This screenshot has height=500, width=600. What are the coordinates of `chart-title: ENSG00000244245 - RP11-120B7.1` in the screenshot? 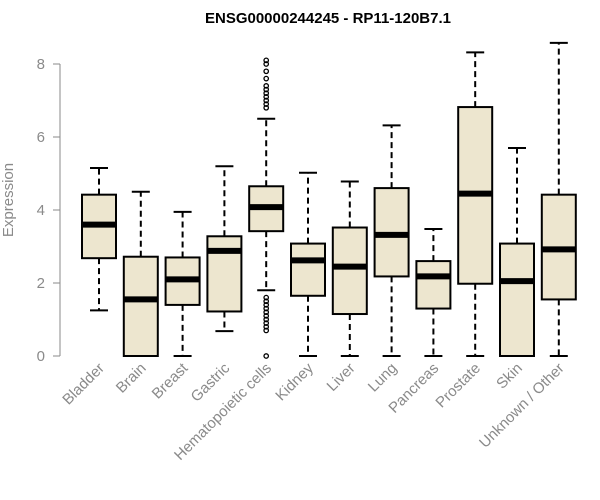 It's located at (328, 18).